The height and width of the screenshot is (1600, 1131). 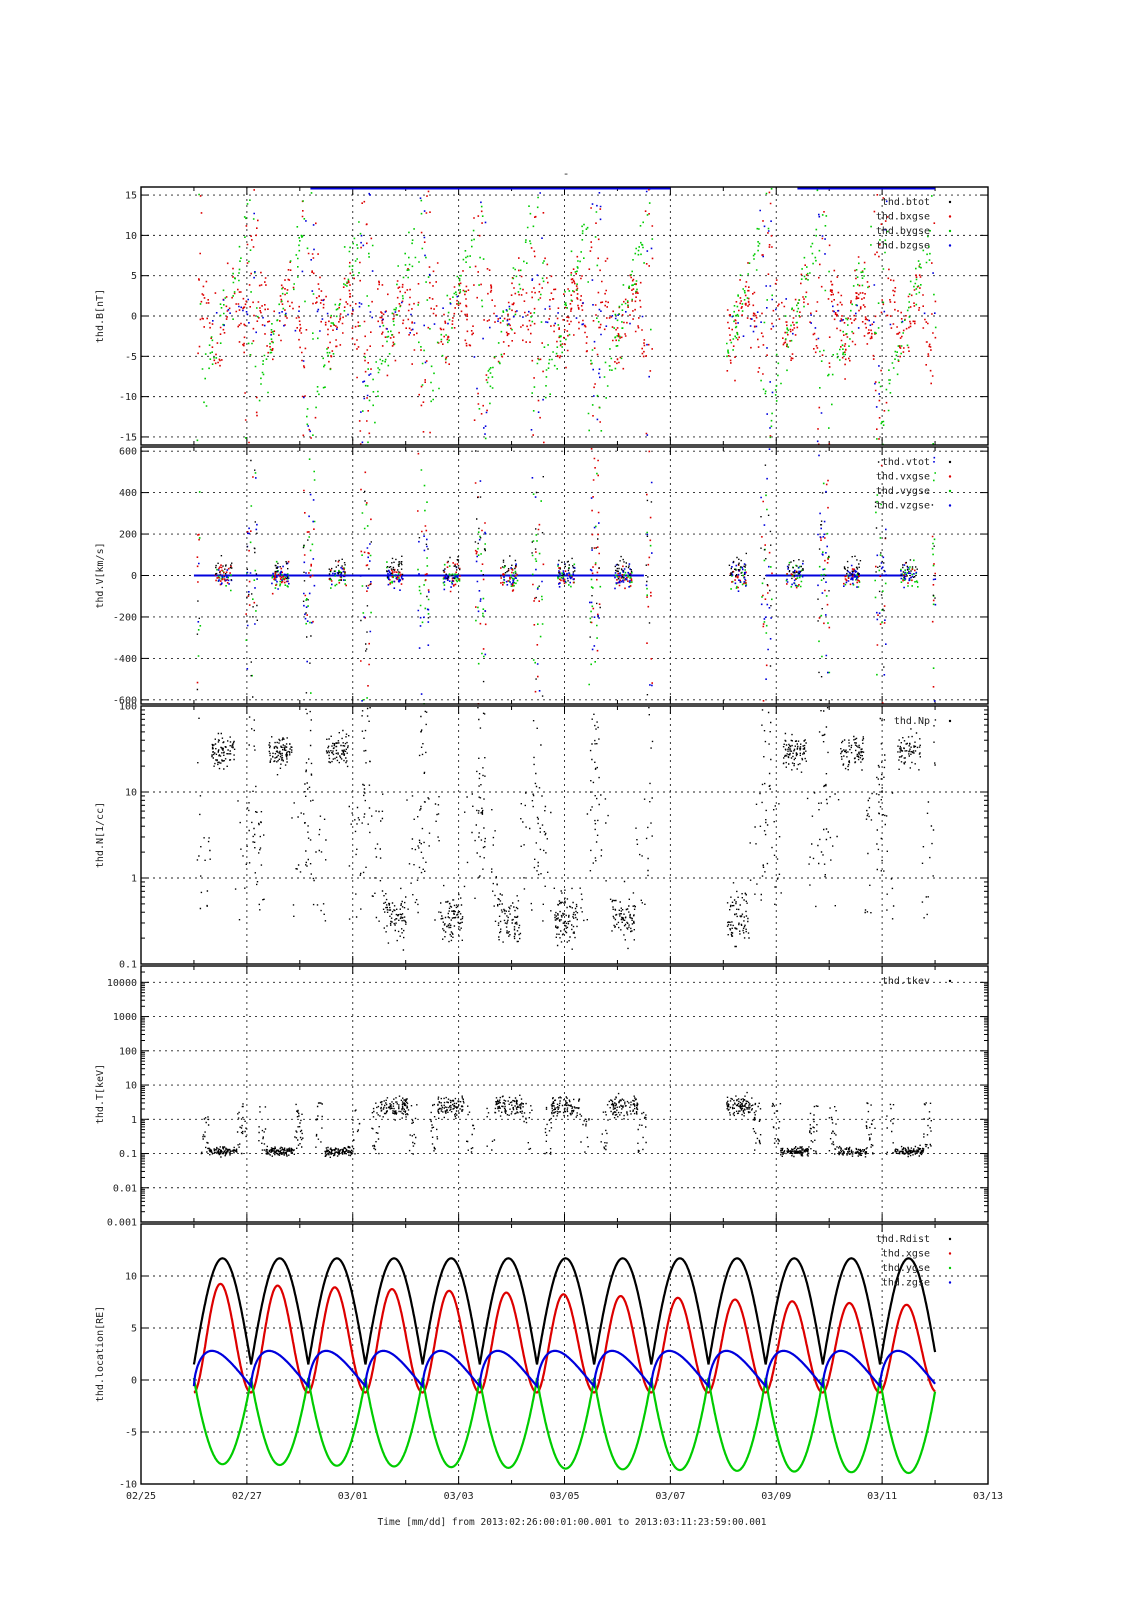 I want to click on series-line-ygse, so click(x=564, y=1426).